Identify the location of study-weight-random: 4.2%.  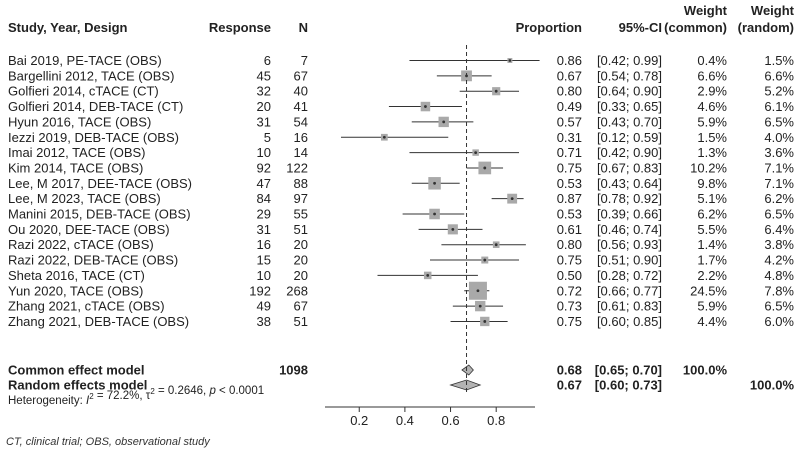
(779, 260).